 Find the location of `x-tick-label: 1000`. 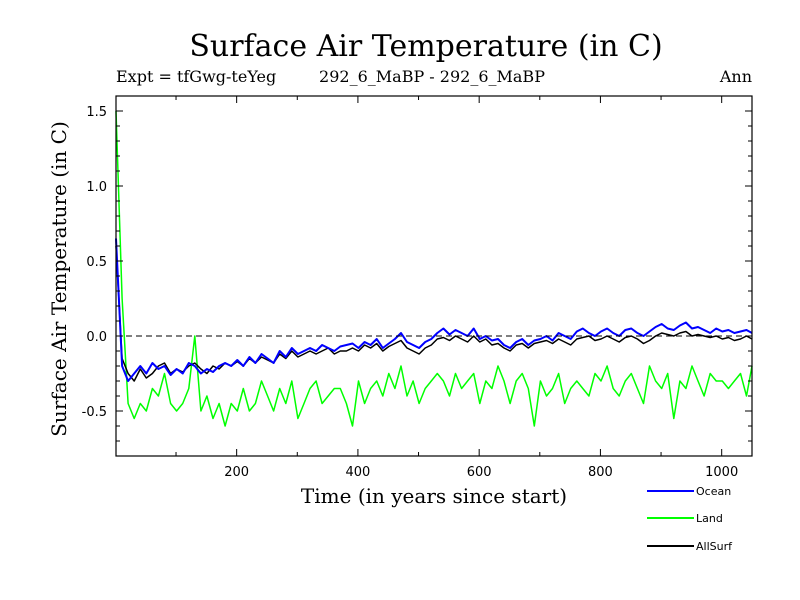

x-tick-label: 1000 is located at coordinates (721, 472).